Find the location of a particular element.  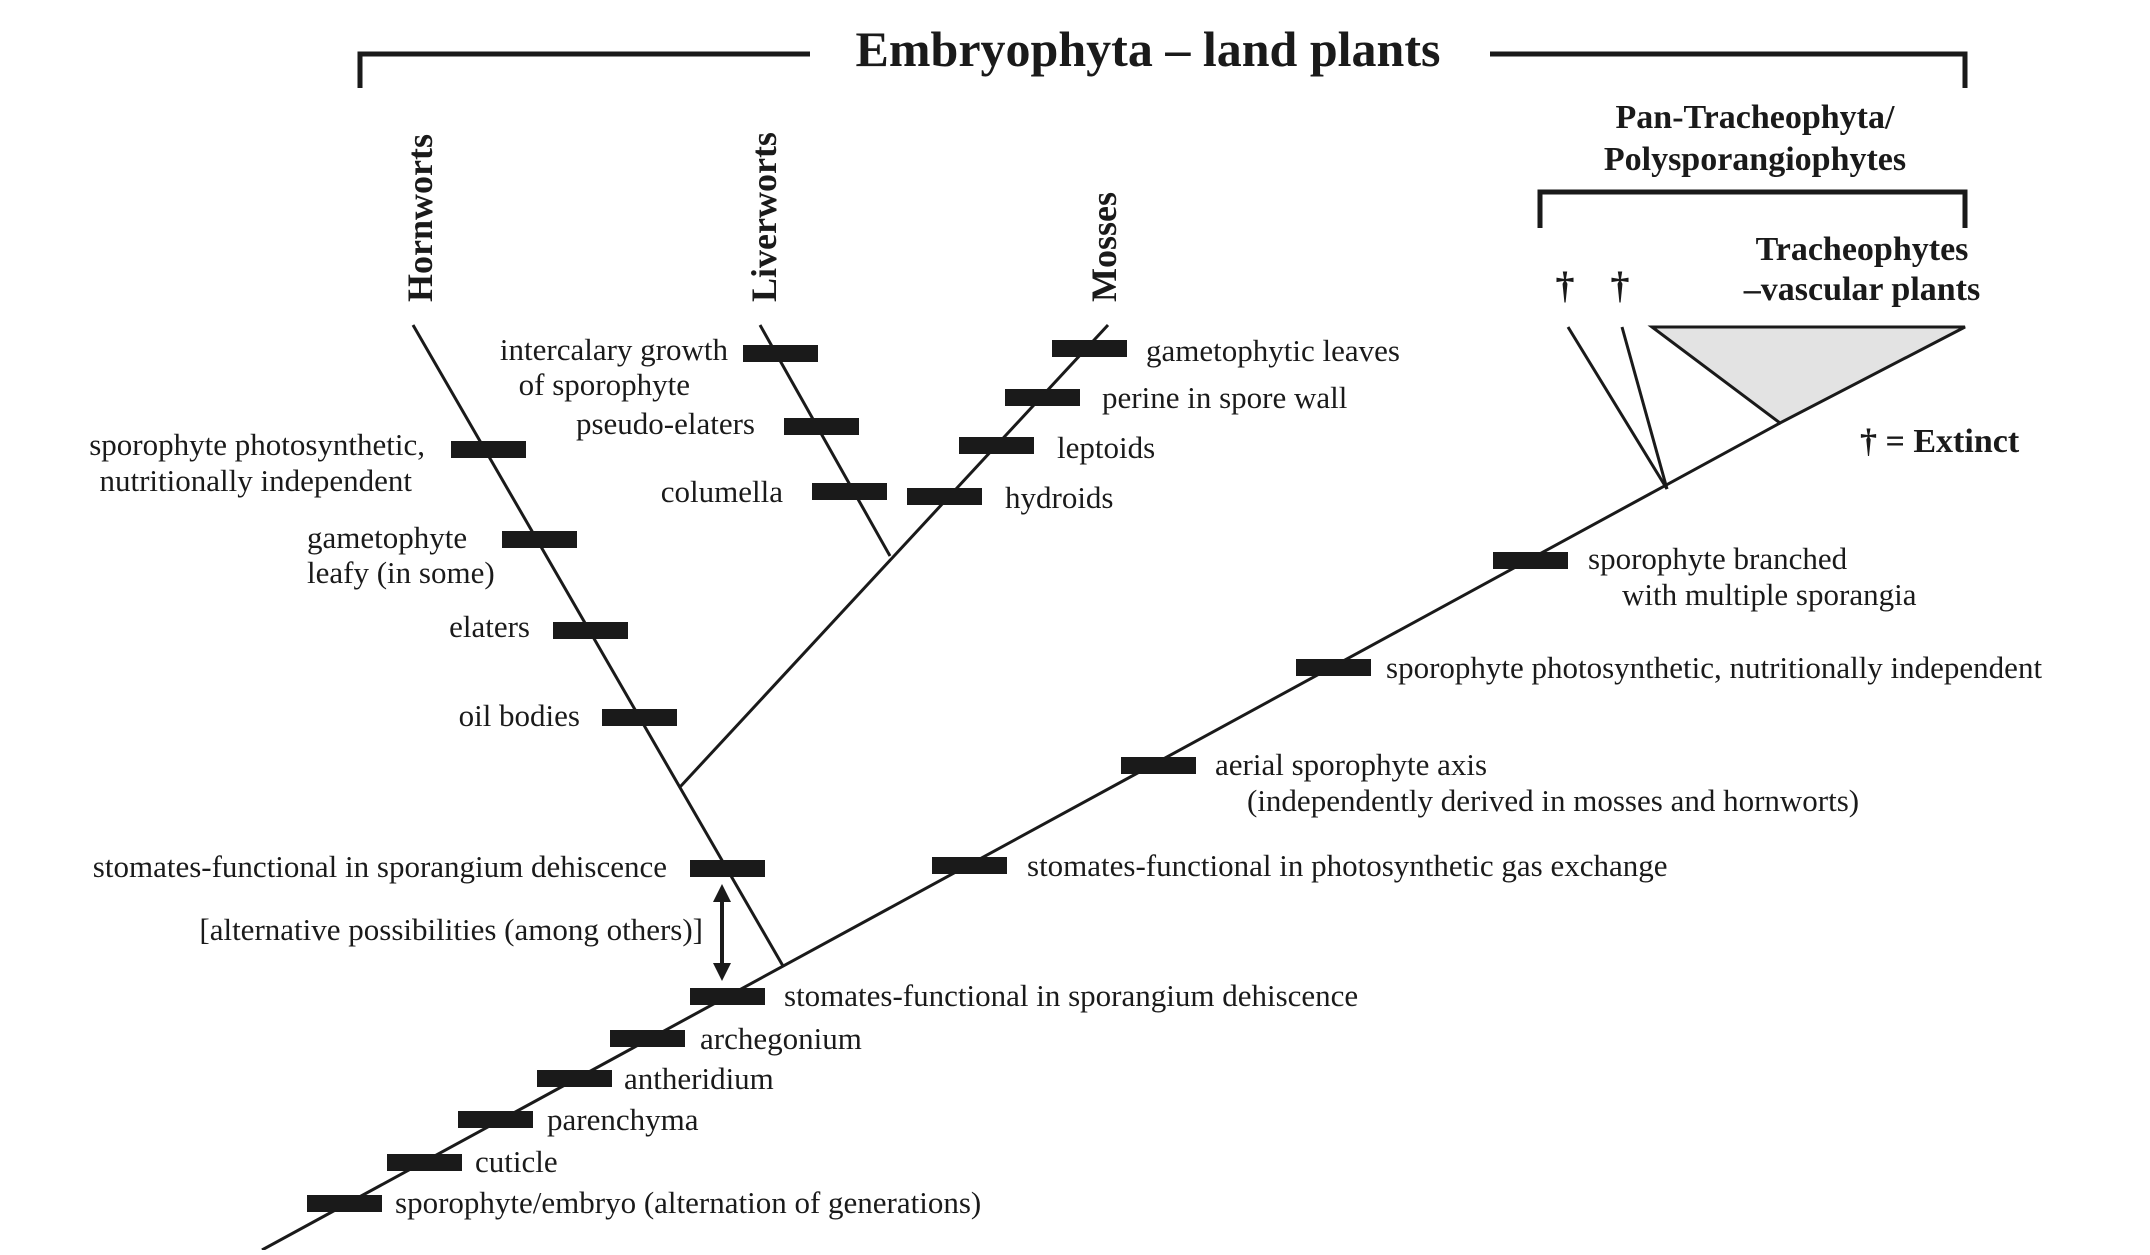

label-trunk-branched-2: with multiple sporangia is located at coordinates (1769, 594).